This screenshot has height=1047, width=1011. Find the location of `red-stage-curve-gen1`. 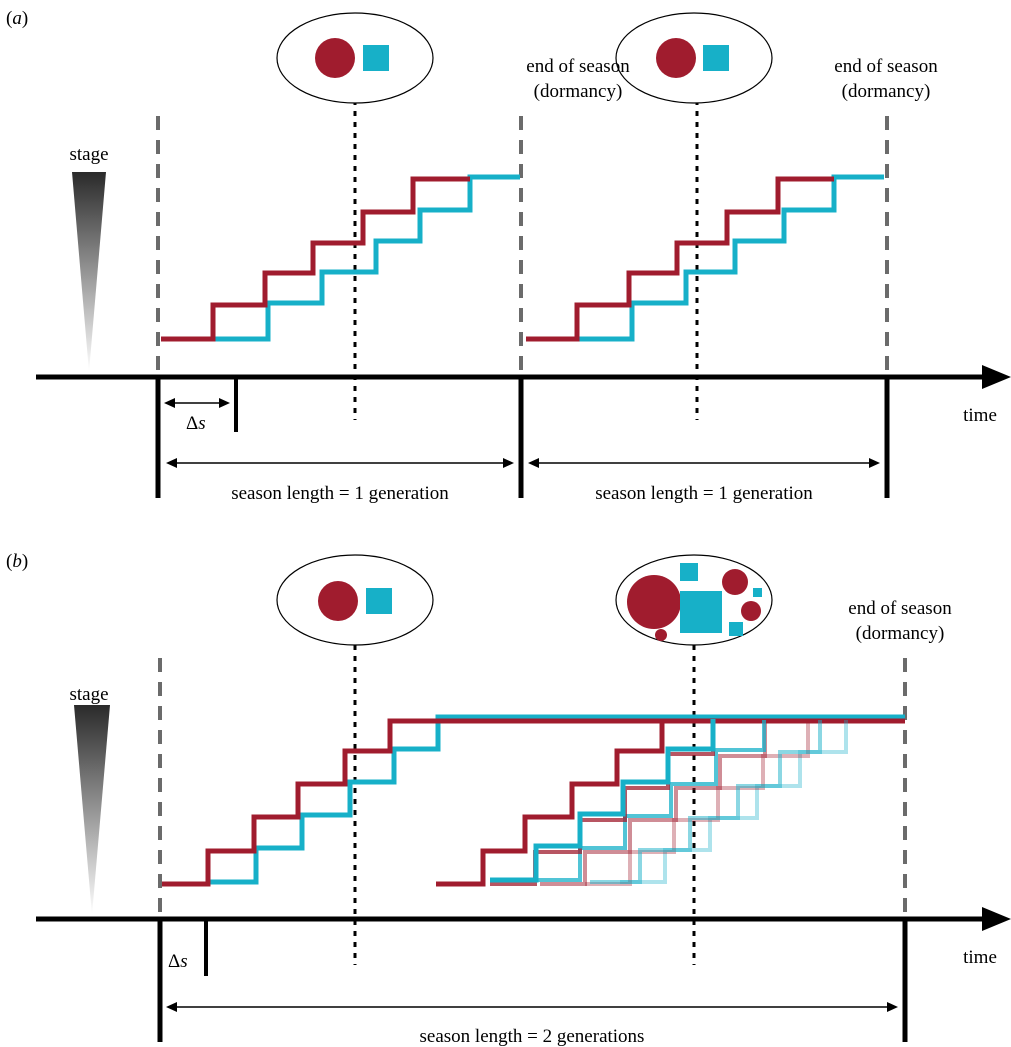

red-stage-curve-gen1 is located at coordinates (533, 802).